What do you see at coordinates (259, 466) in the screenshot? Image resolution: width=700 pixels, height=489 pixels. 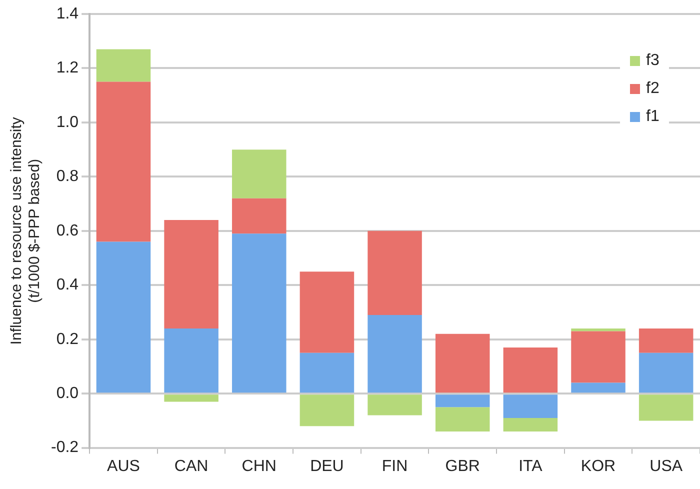 I see `x-tick-label: CHN` at bounding box center [259, 466].